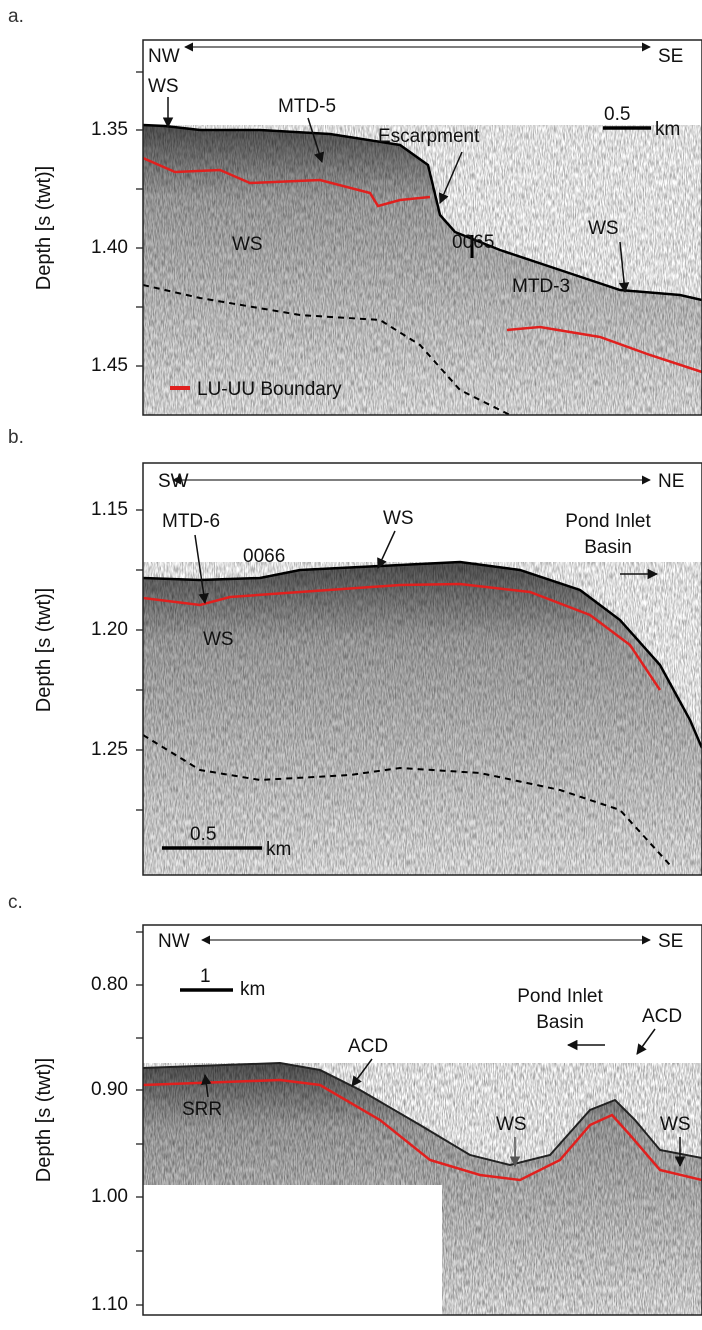 The width and height of the screenshot is (702, 1330). Describe the element at coordinates (109, 1196) in the screenshot. I see `y-tick-label: 1.00` at that location.